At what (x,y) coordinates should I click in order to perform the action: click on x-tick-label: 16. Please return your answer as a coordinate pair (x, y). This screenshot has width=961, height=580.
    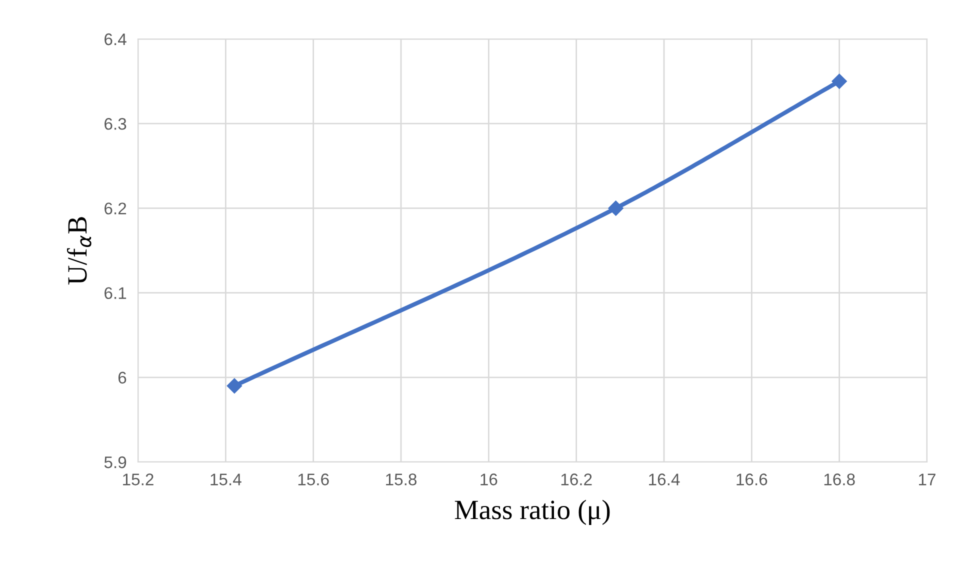
    Looking at the image, I should click on (489, 480).